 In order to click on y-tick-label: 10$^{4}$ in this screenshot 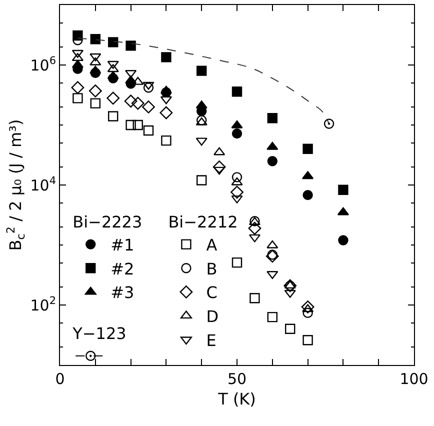, I will do `click(43, 184)`.